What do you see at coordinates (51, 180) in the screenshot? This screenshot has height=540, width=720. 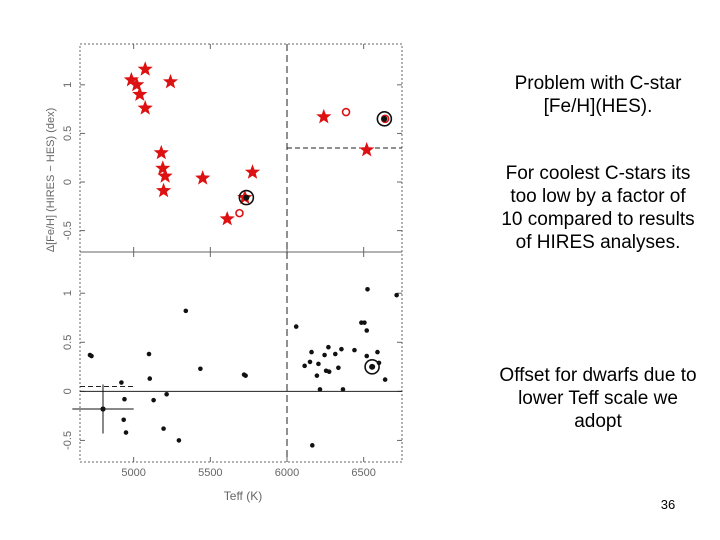 I see `y-axis-label: Δ[Fe/H] (HIRES − HES) (dex)` at bounding box center [51, 180].